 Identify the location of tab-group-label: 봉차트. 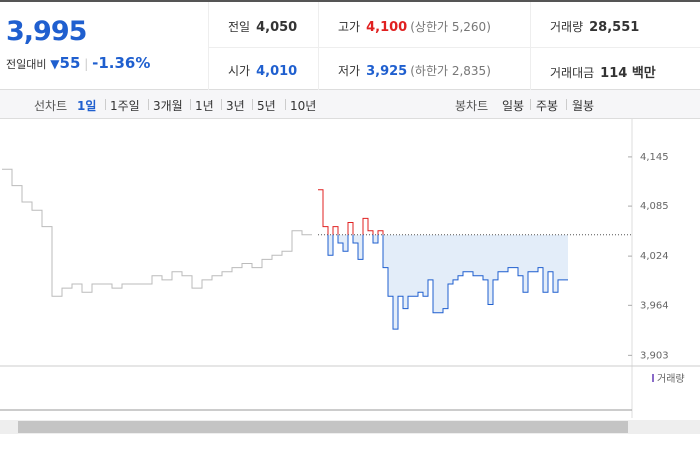
(472, 106).